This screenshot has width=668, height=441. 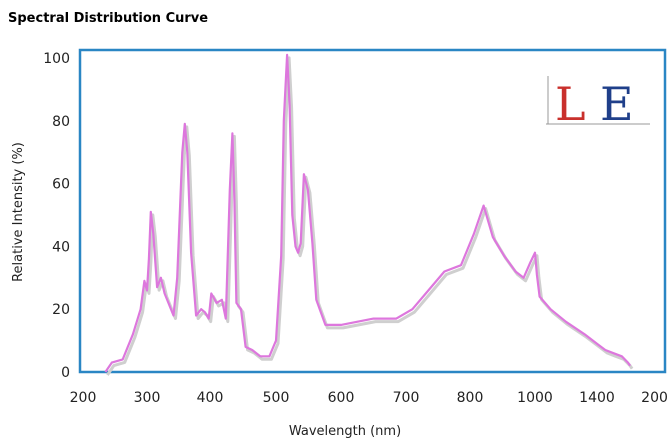 What do you see at coordinates (406, 398) in the screenshot?
I see `x-tick-label: 700` at bounding box center [406, 398].